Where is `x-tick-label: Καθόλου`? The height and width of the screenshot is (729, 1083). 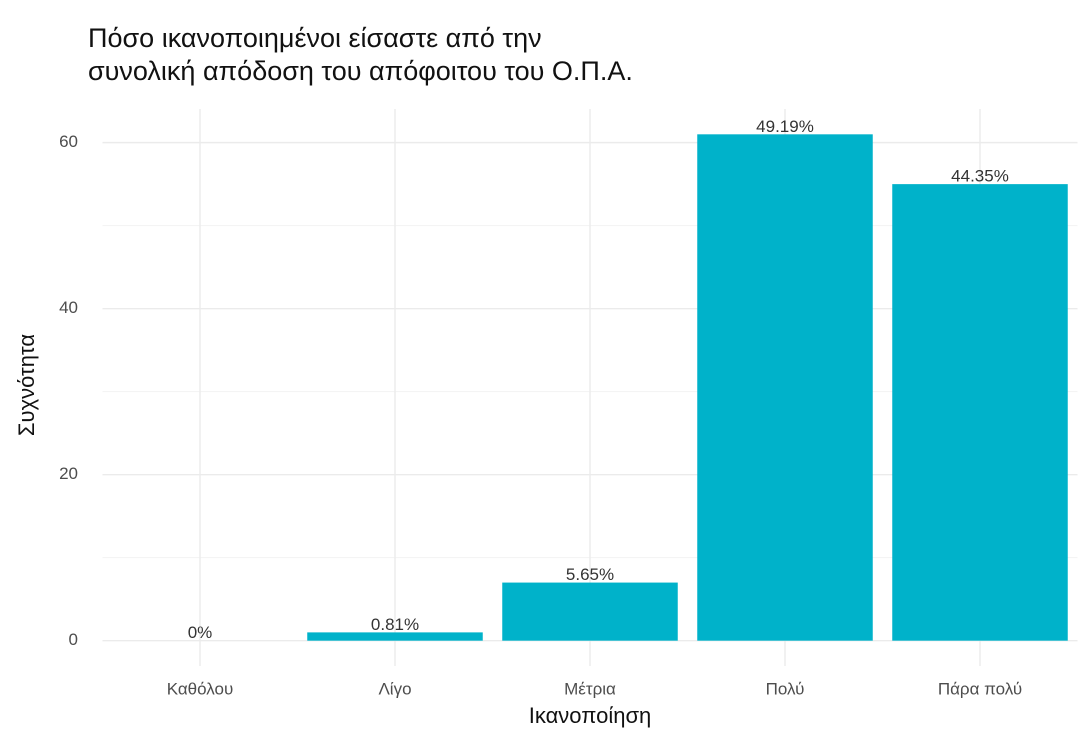
x-tick-label: Καθόλου is located at coordinates (200, 688).